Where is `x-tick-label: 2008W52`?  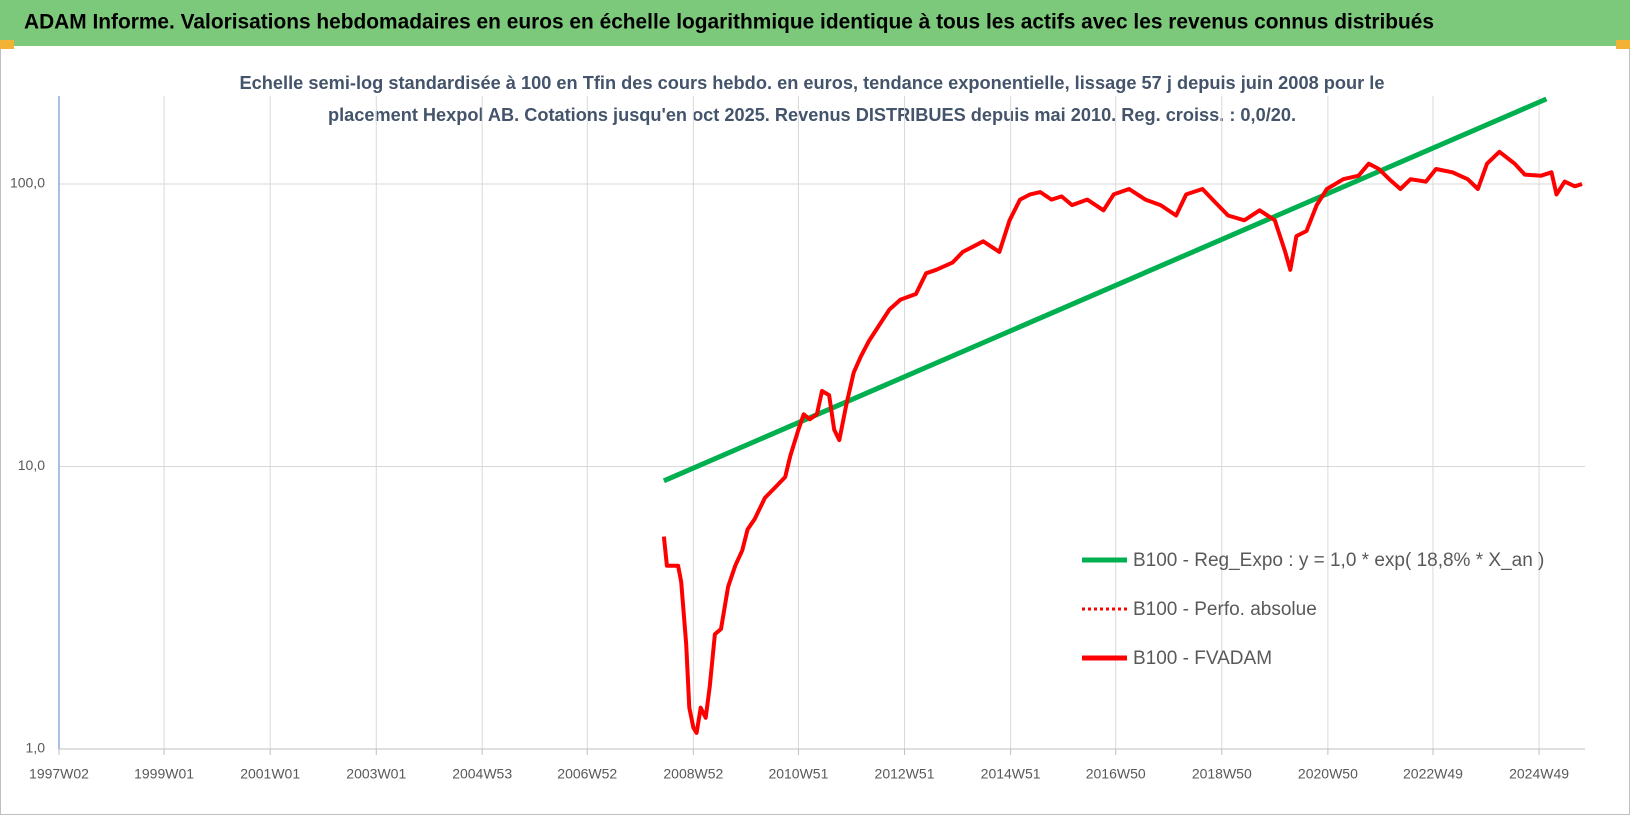
x-tick-label: 2008W52 is located at coordinates (693, 774).